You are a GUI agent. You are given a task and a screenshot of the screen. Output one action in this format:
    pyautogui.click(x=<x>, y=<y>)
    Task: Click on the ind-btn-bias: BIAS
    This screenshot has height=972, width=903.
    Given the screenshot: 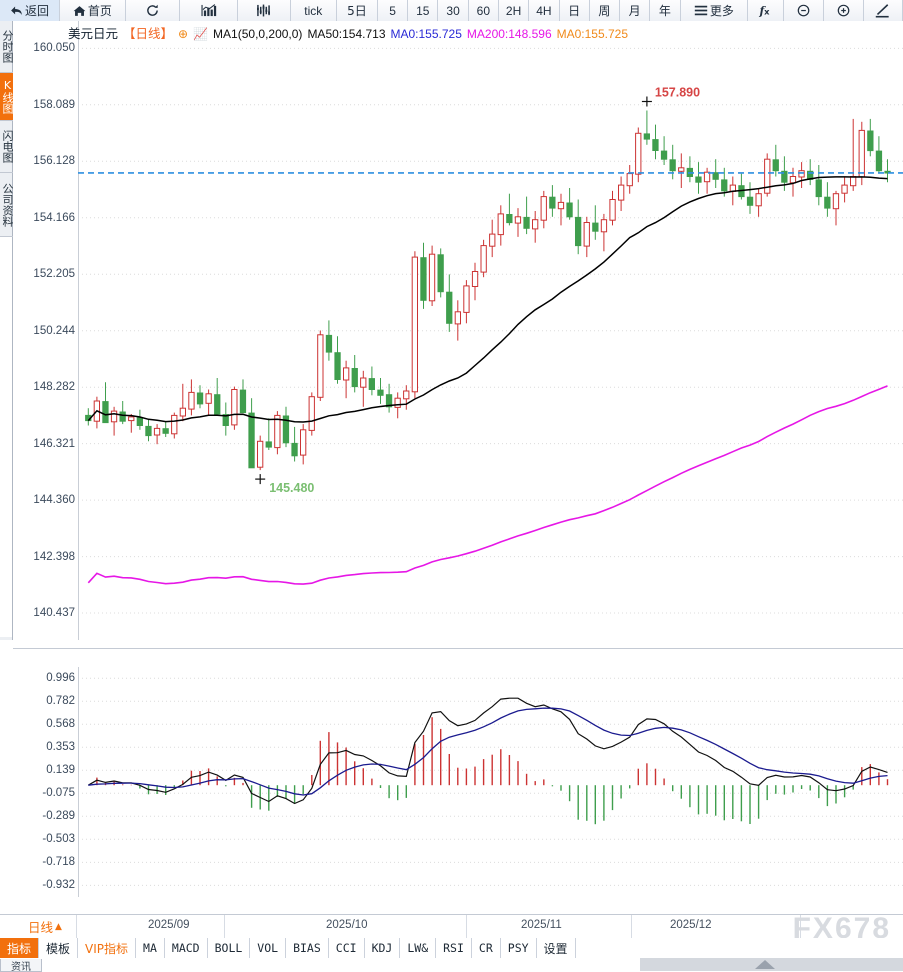 What is the action you would take?
    pyautogui.click(x=307, y=948)
    